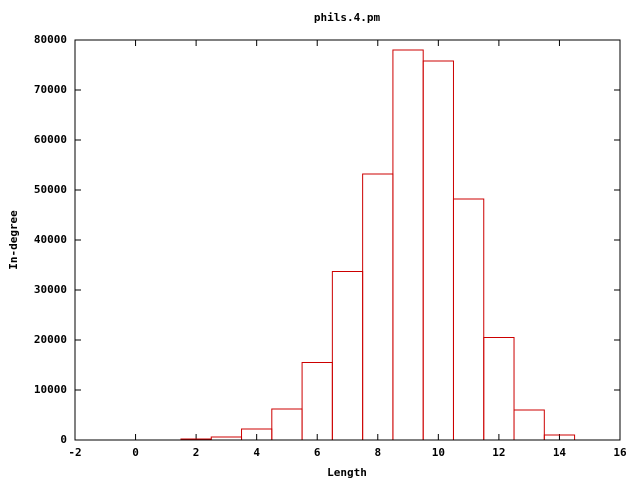 The width and height of the screenshot is (640, 480). I want to click on y-tick-label: 80000, so click(50, 39).